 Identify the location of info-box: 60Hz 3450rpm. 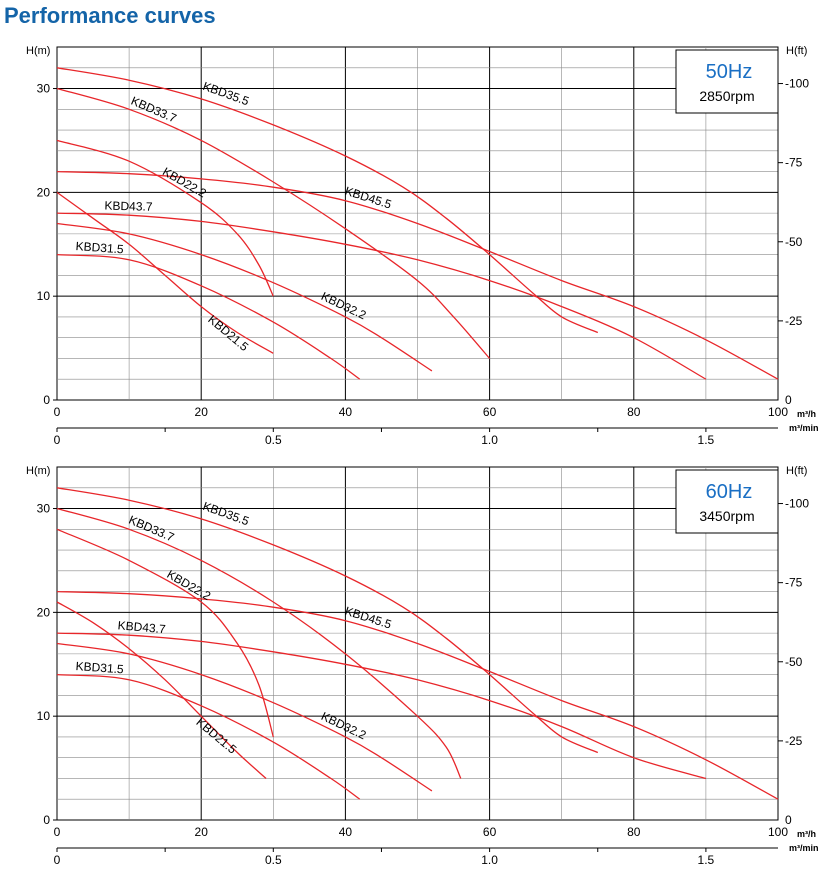
(727, 501).